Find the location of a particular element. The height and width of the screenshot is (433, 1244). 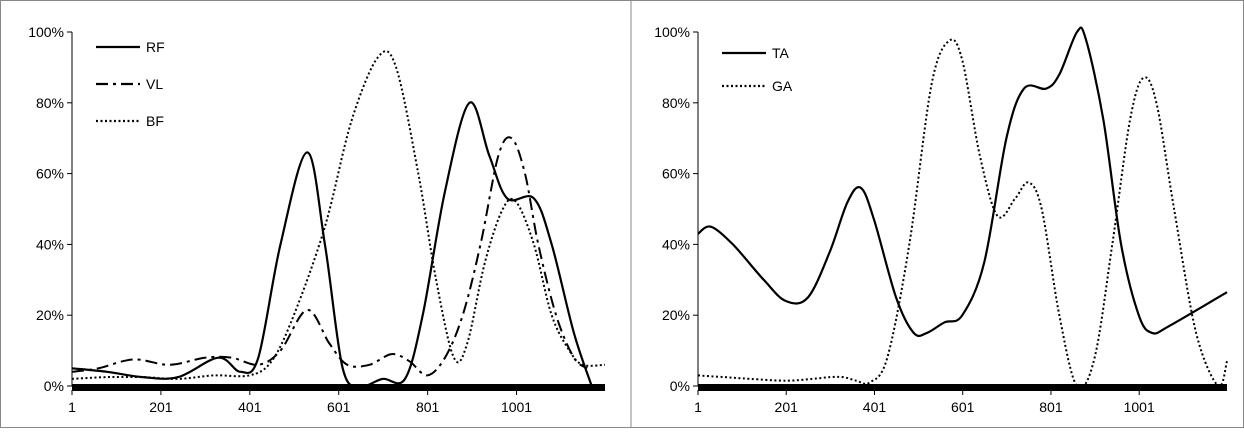

legend-label-rf: RF is located at coordinates (155, 47).